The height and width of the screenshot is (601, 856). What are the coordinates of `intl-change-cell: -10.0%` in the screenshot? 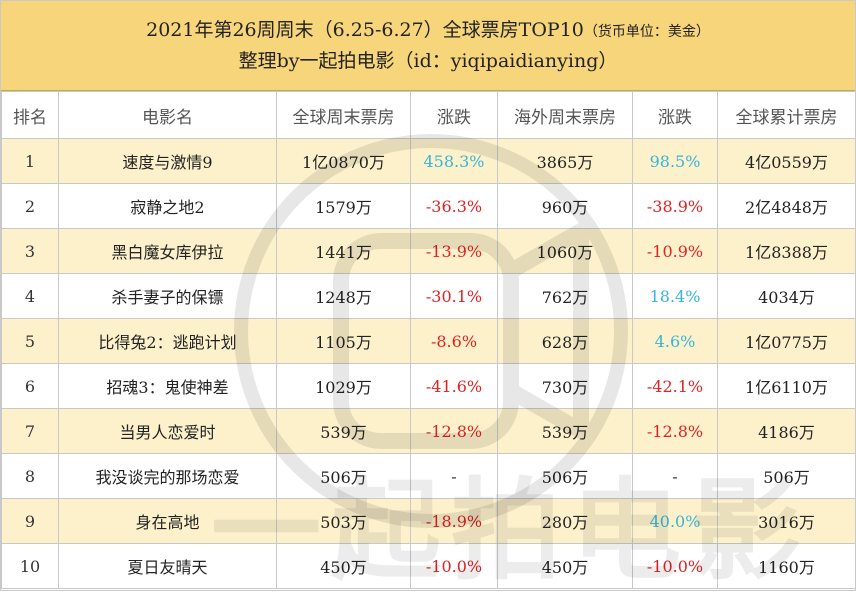 It's located at (675, 566).